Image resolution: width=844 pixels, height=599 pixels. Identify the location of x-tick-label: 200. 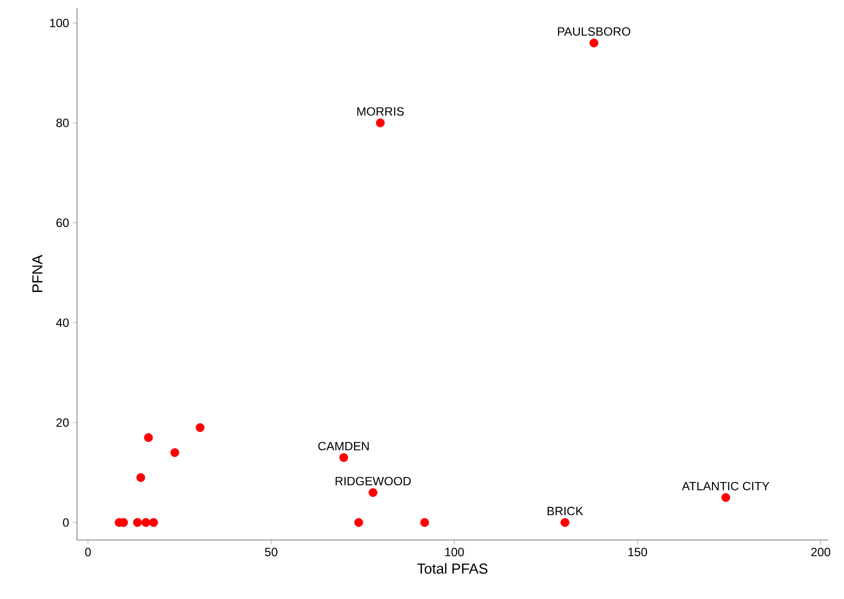
(820, 552).